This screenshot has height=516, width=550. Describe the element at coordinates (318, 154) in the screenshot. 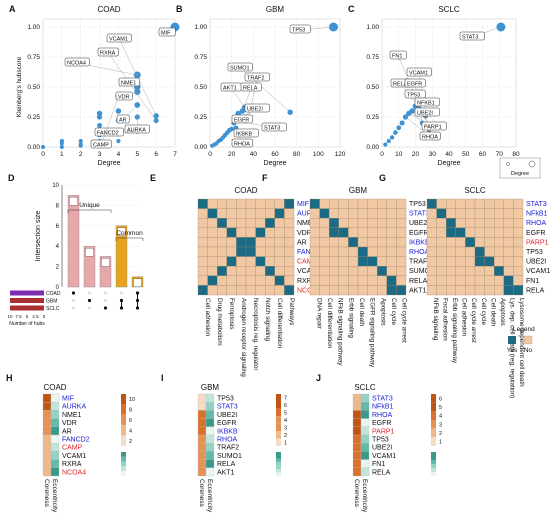

I see `x-tick-label: 100` at that location.